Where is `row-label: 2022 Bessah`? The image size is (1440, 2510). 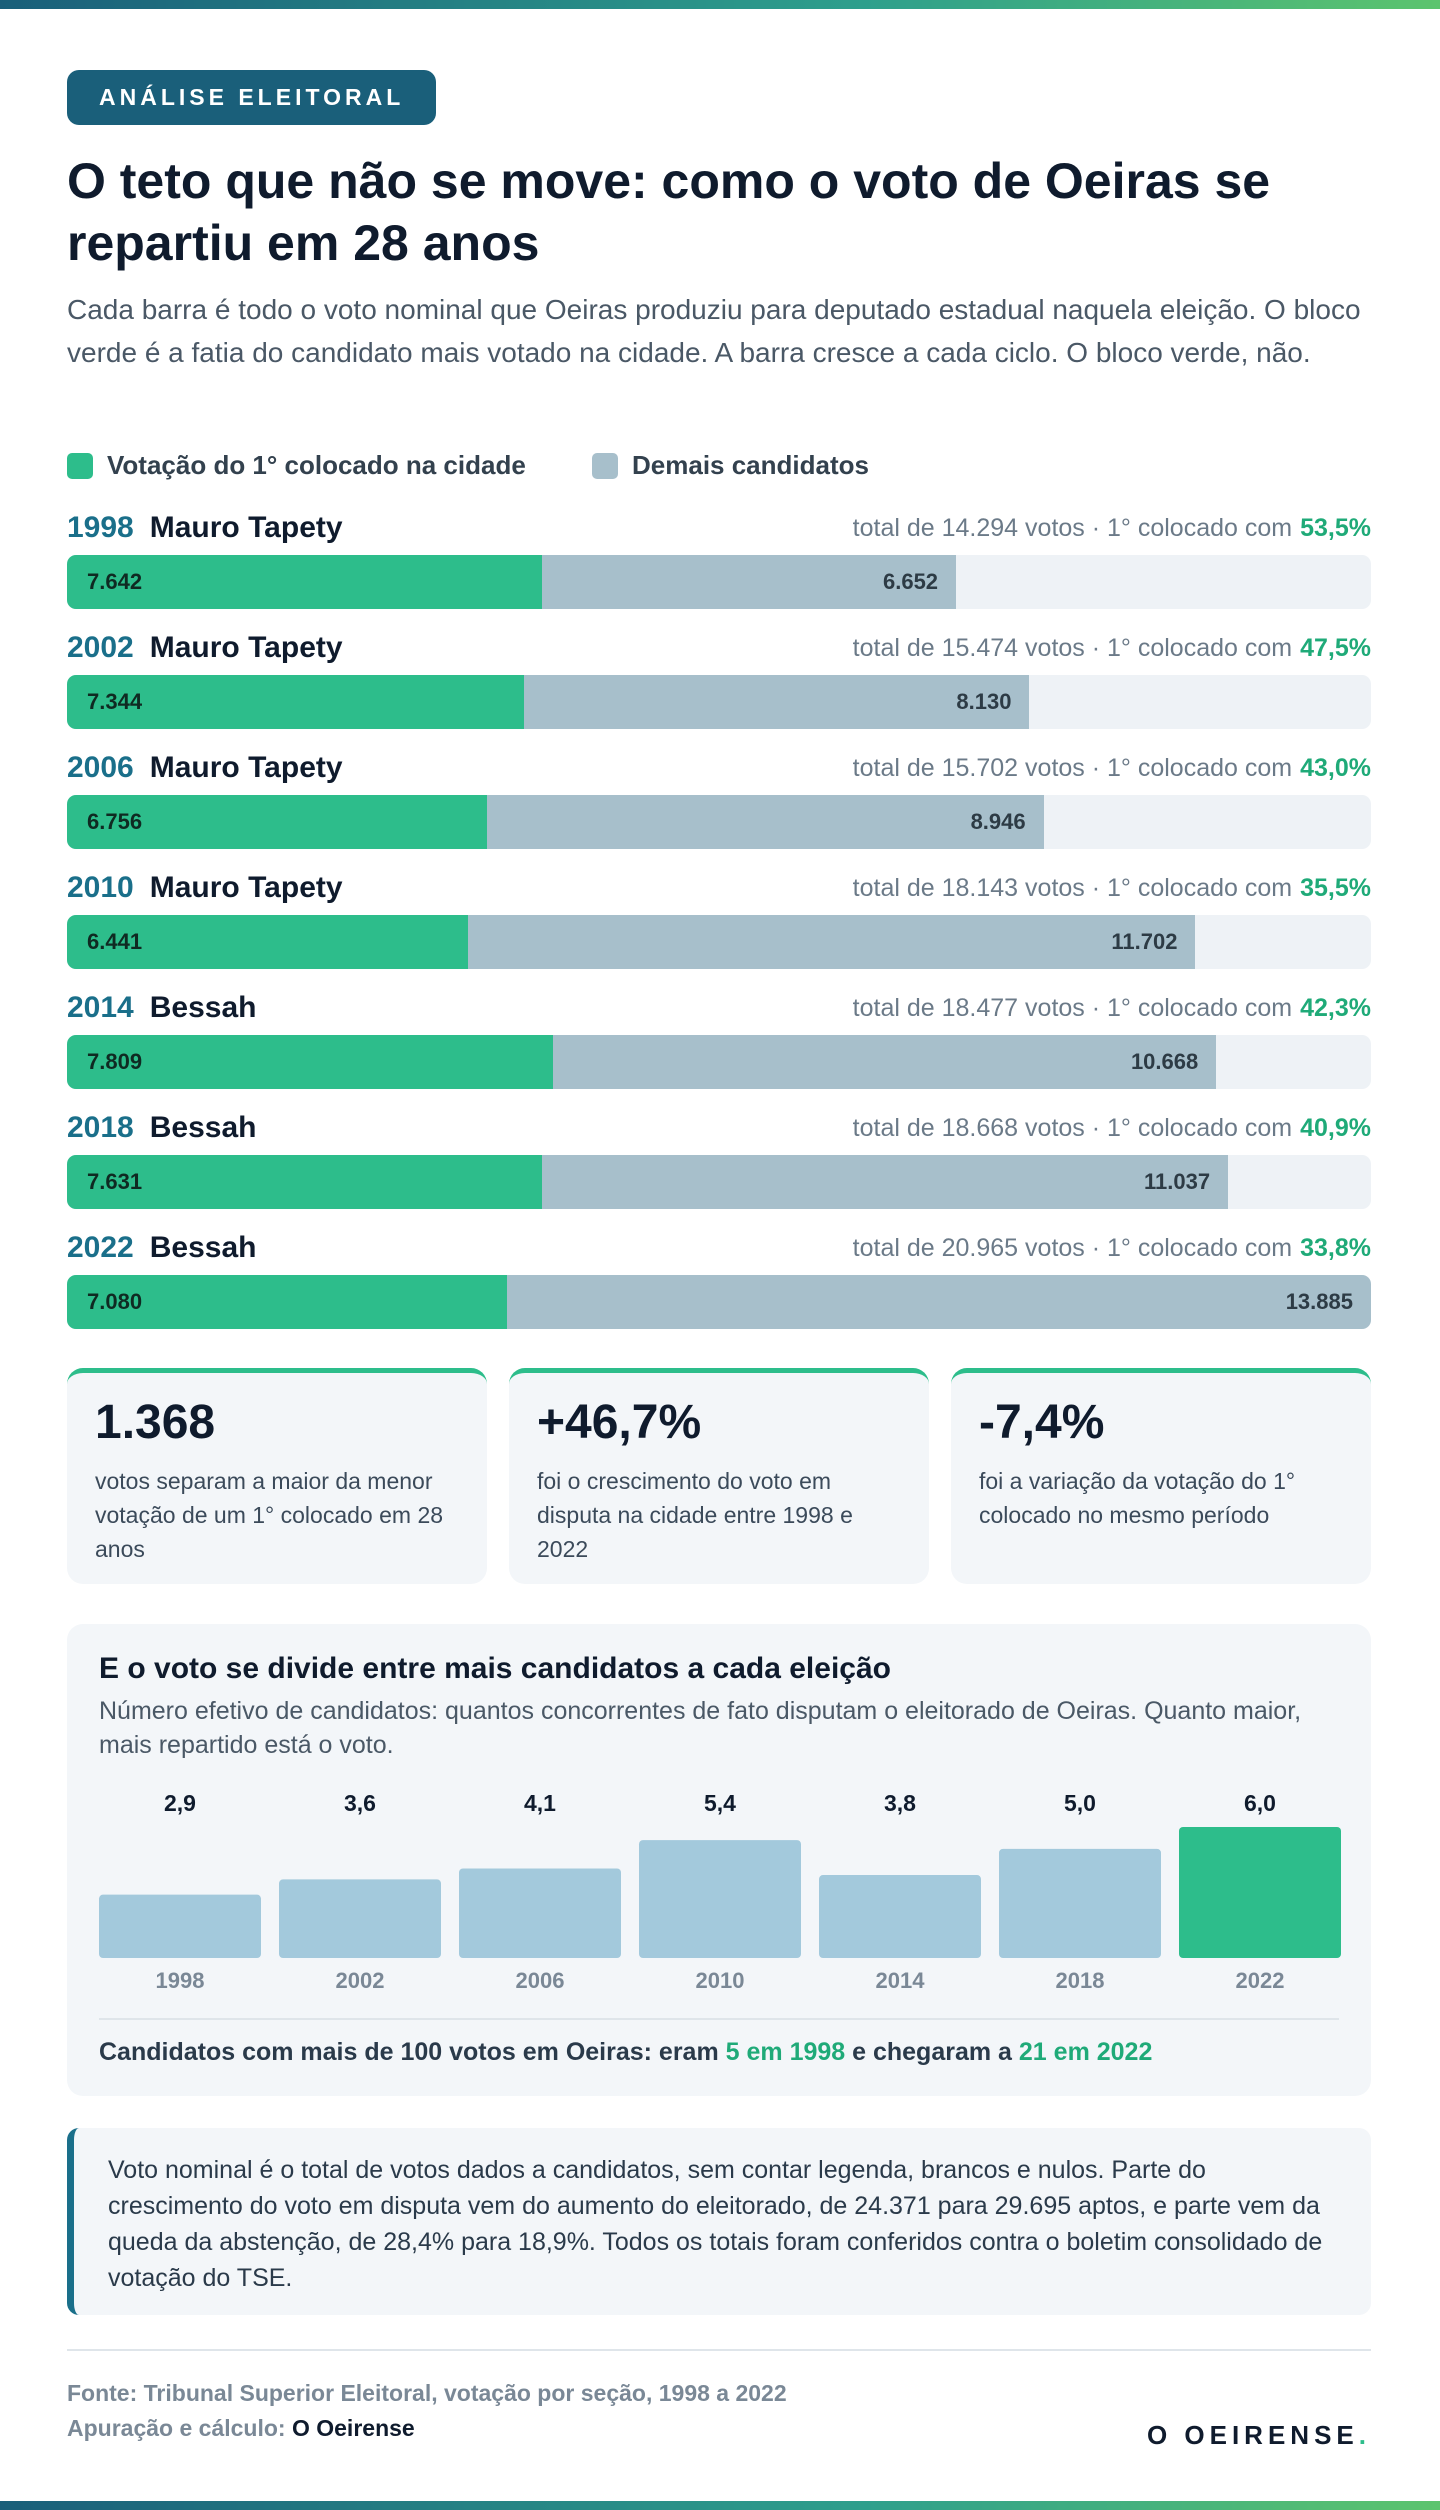 row-label: 2022 Bessah is located at coordinates (161, 1248).